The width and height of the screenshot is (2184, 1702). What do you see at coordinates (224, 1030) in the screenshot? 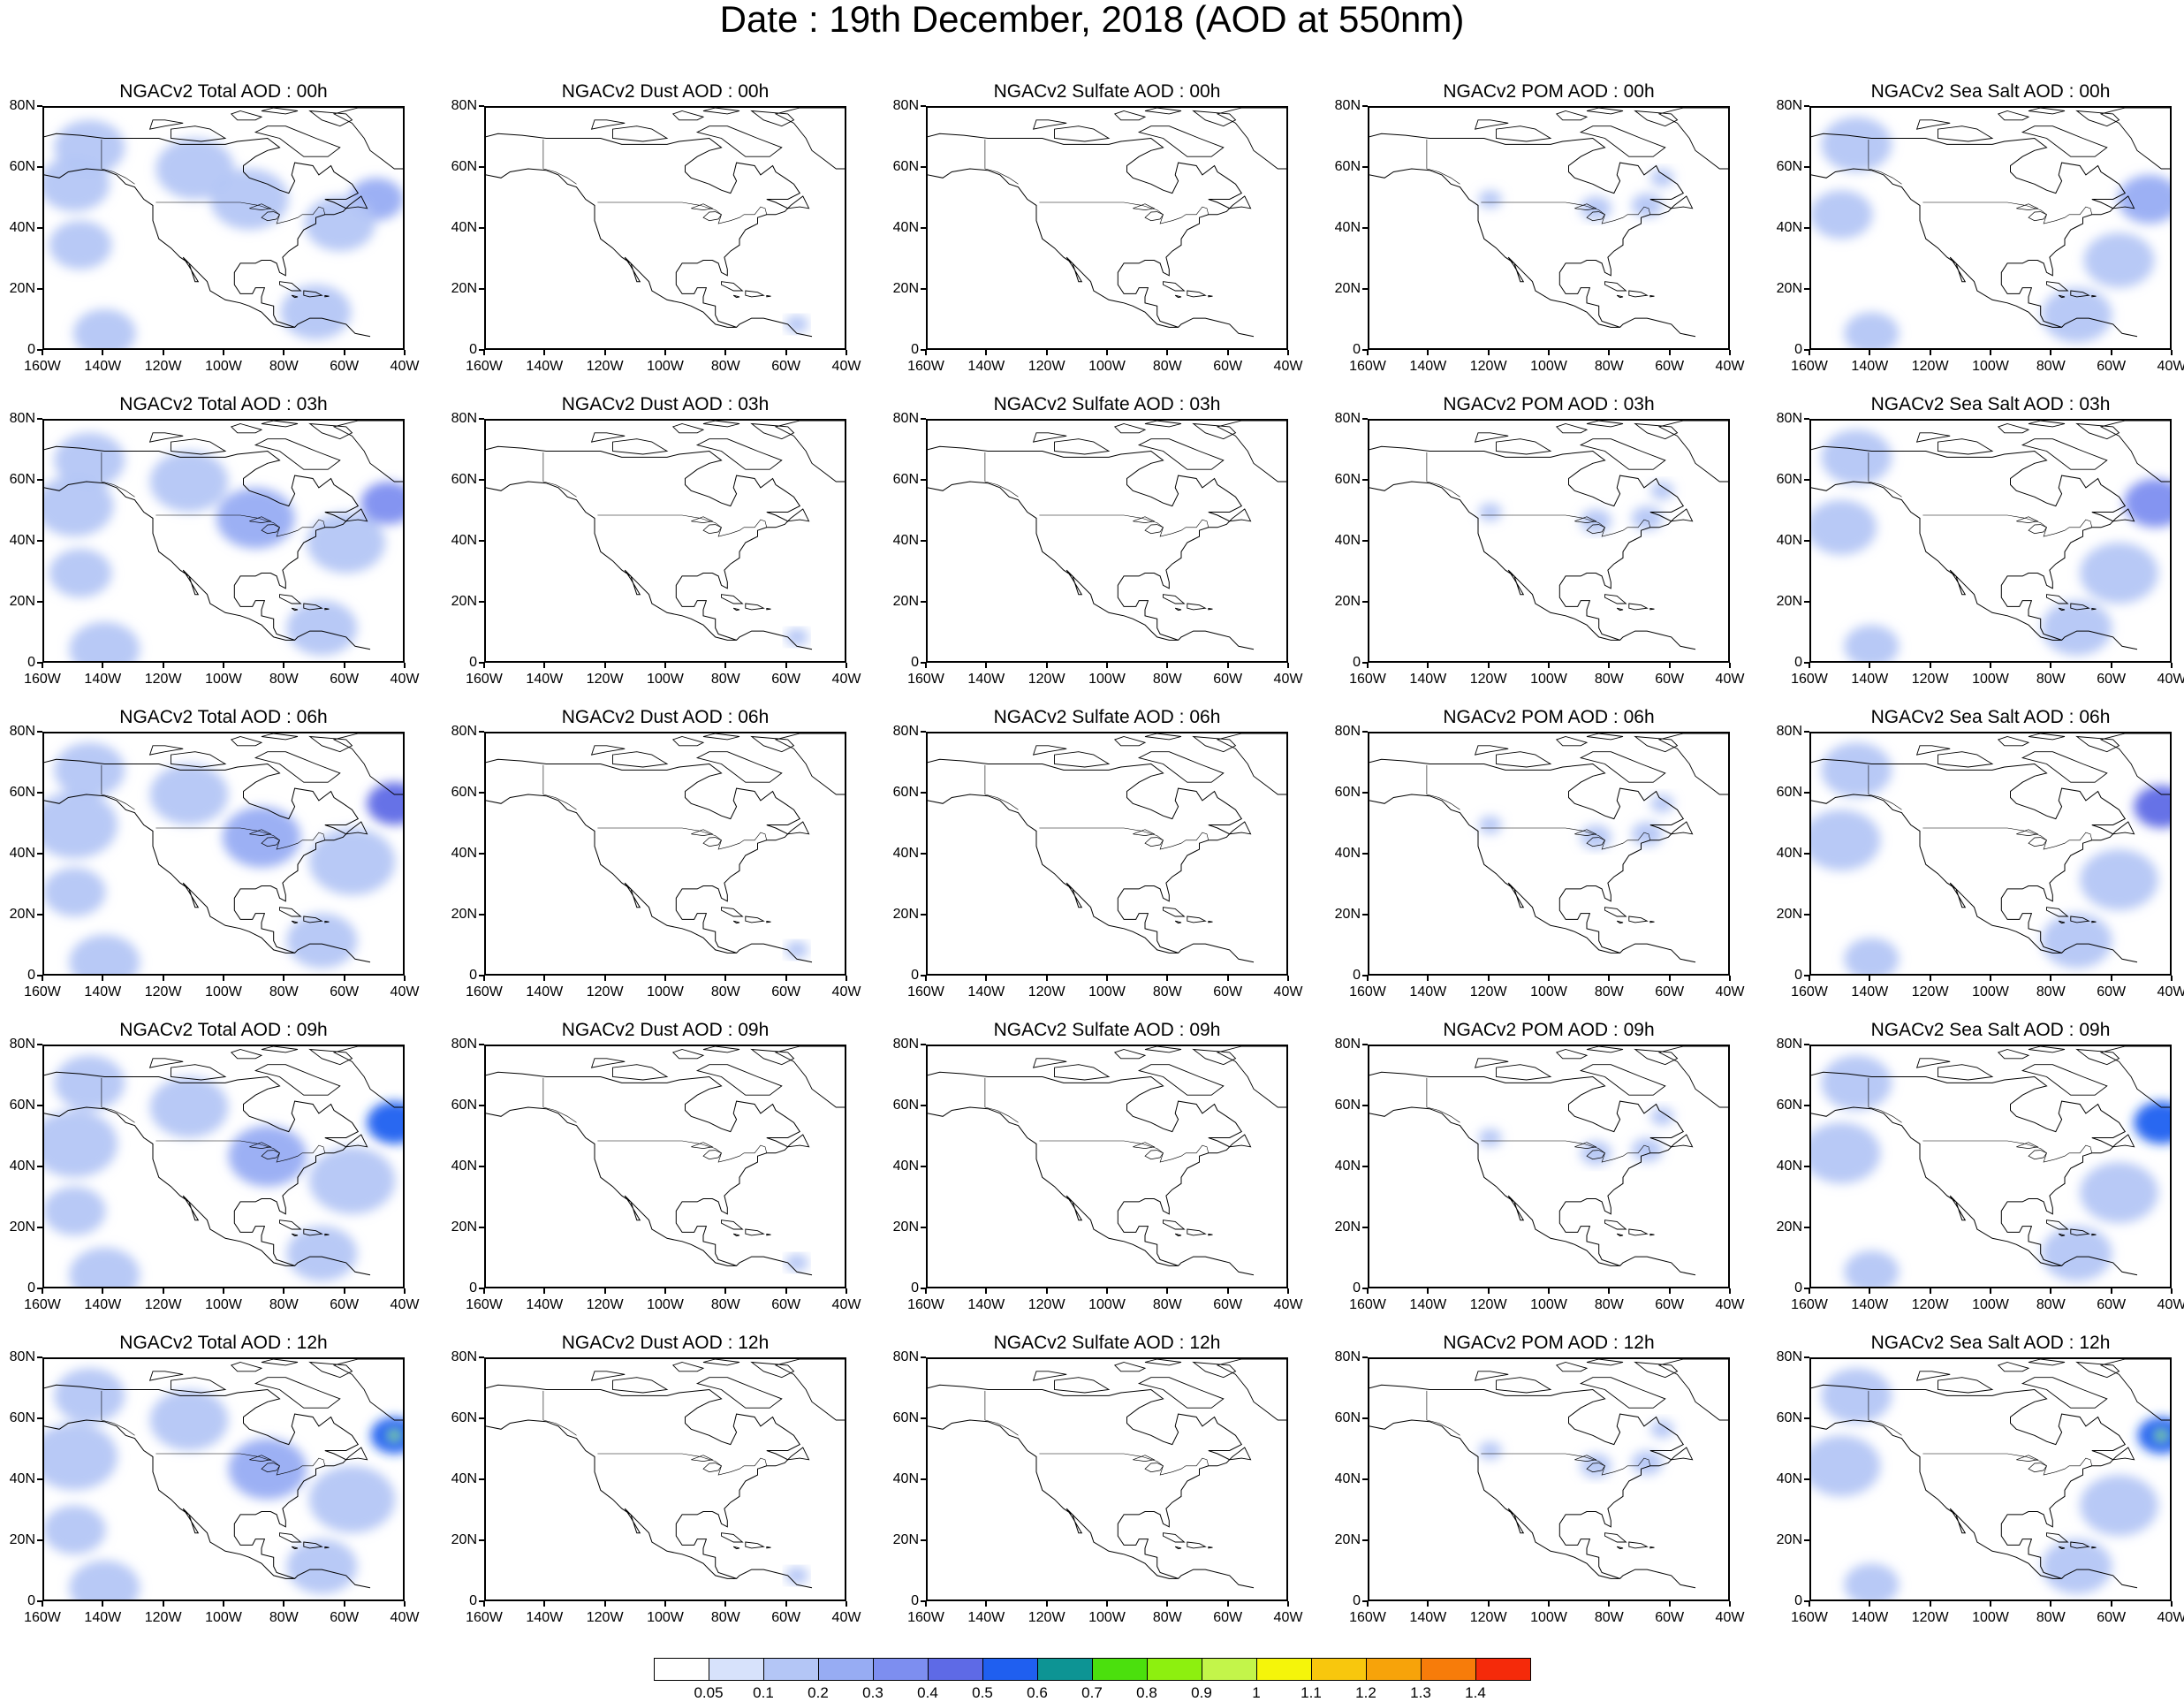
I see `panel-title: NGACv2 Total AOD : 09h` at bounding box center [224, 1030].